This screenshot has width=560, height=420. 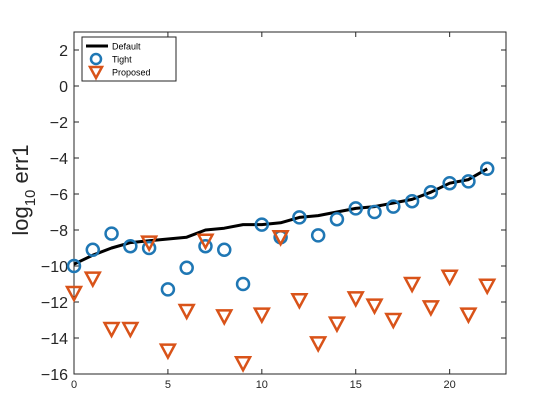 I want to click on legend: Default Tight Proposed, so click(x=129, y=59).